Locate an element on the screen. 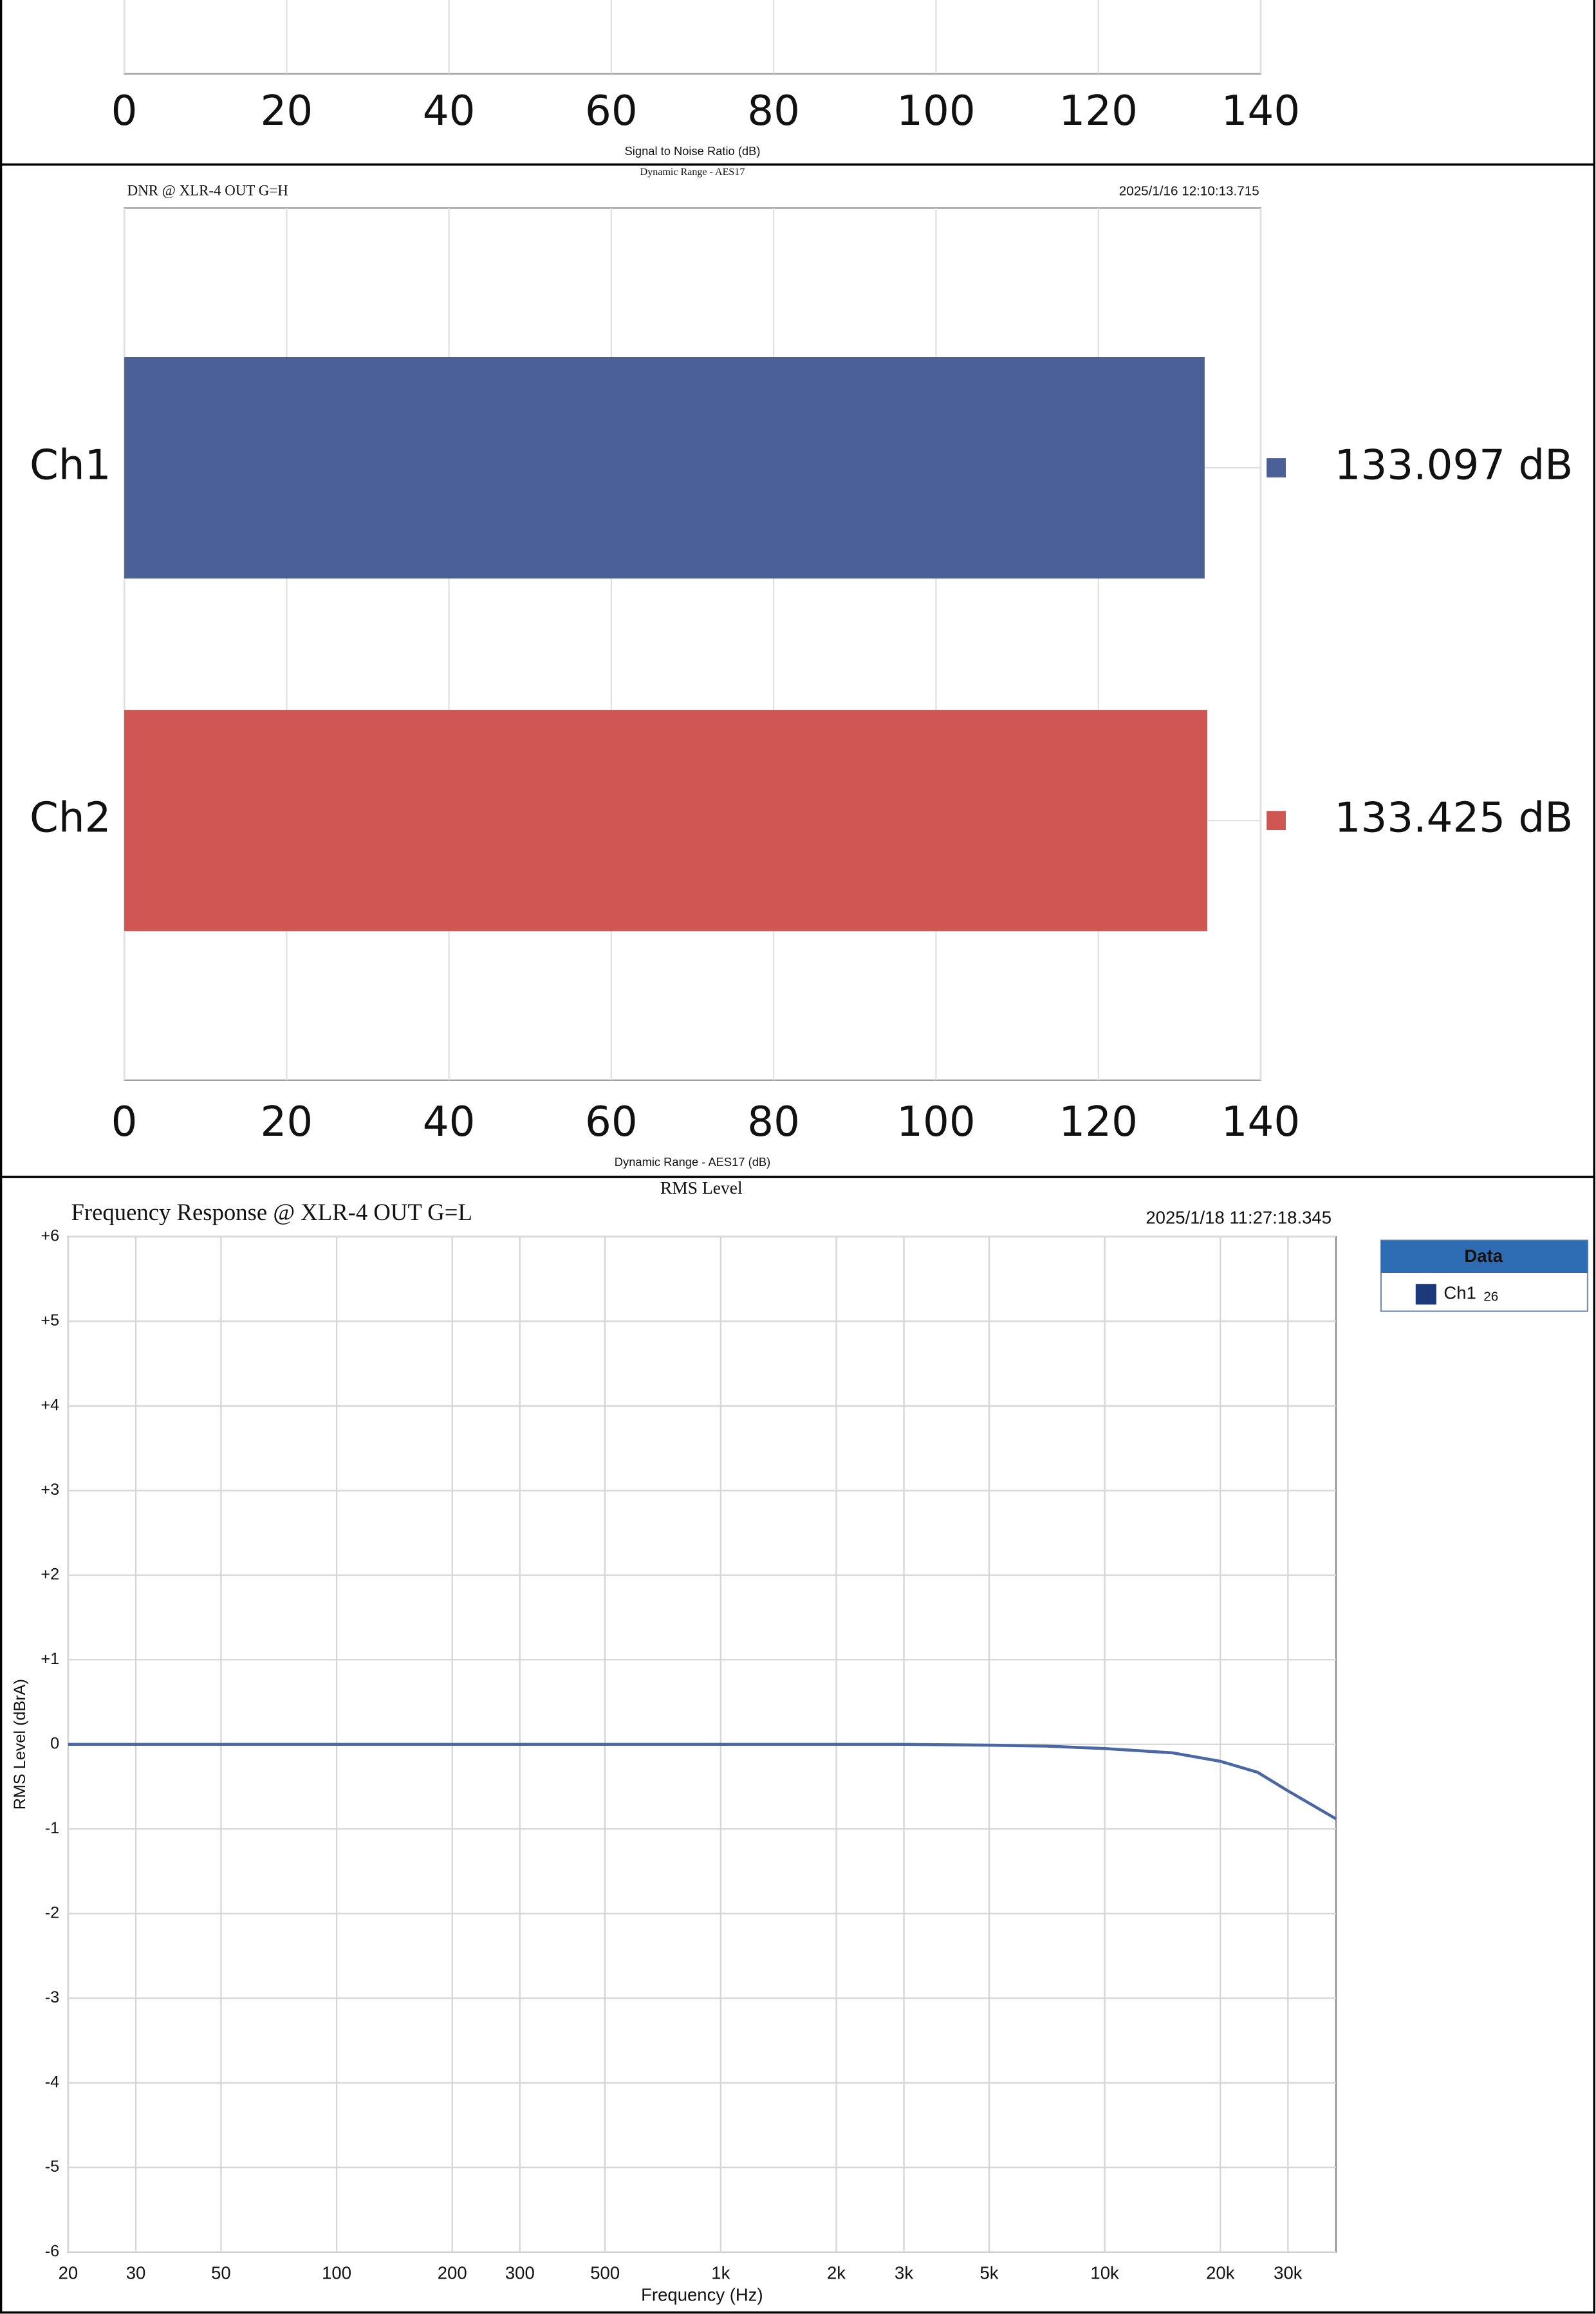  x-axis-label: Signal to Noise Ratio (dB) is located at coordinates (693, 151).